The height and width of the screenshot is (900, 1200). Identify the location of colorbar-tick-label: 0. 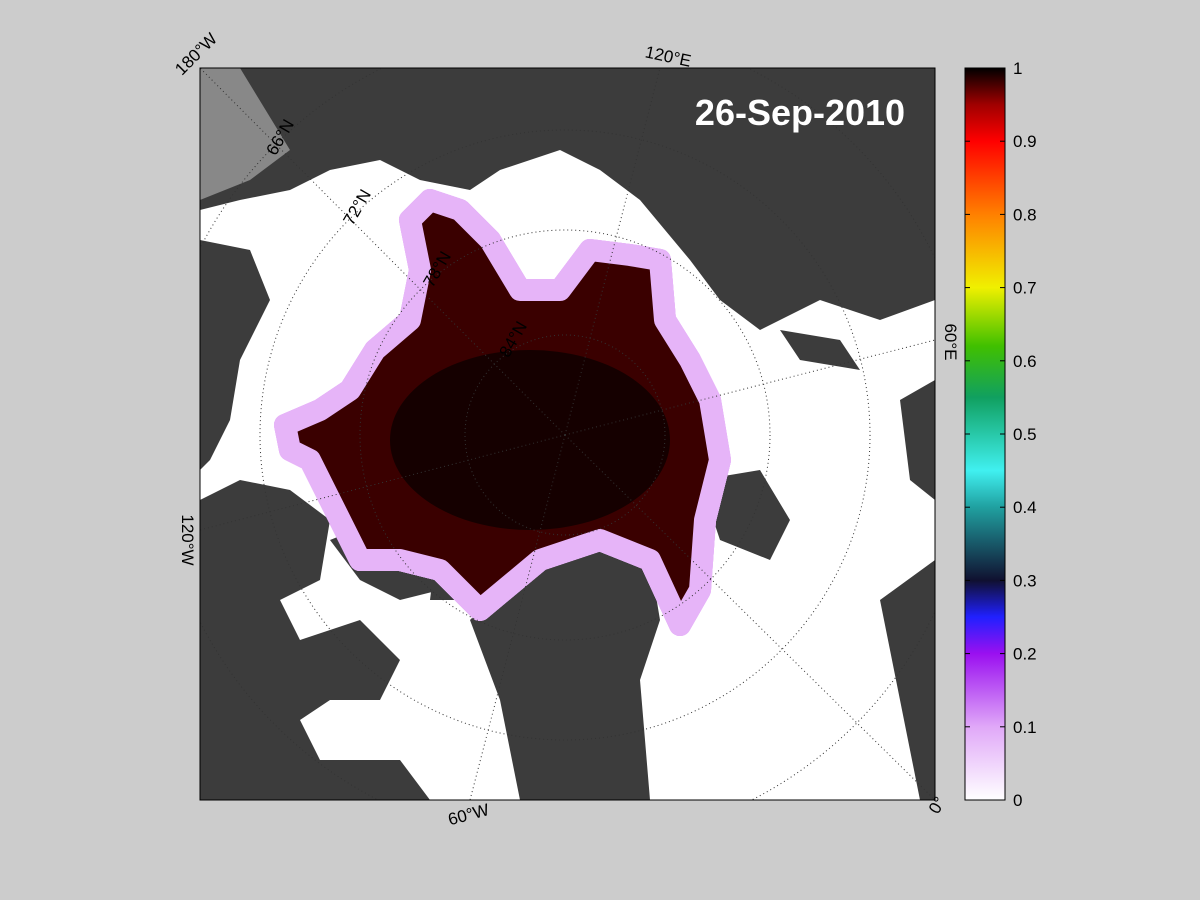
(1017, 800).